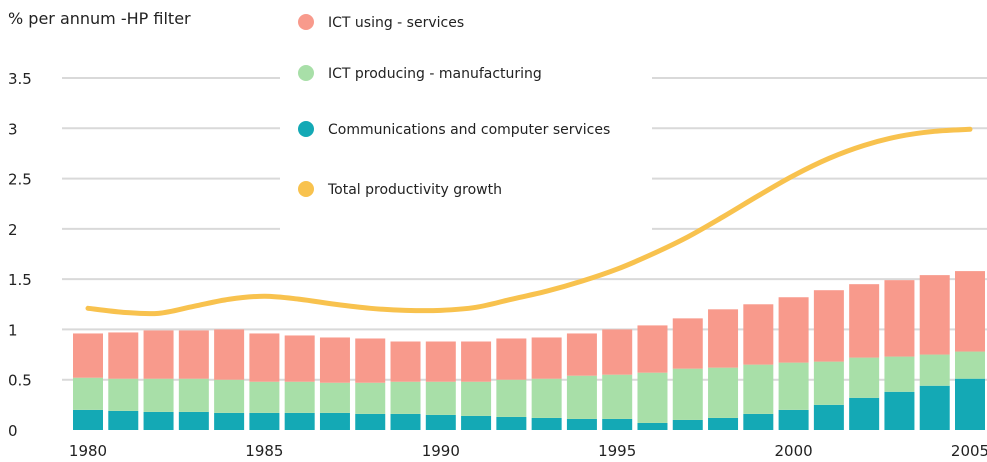  What do you see at coordinates (794, 451) in the screenshot?
I see `x-tick-label: 2000` at bounding box center [794, 451].